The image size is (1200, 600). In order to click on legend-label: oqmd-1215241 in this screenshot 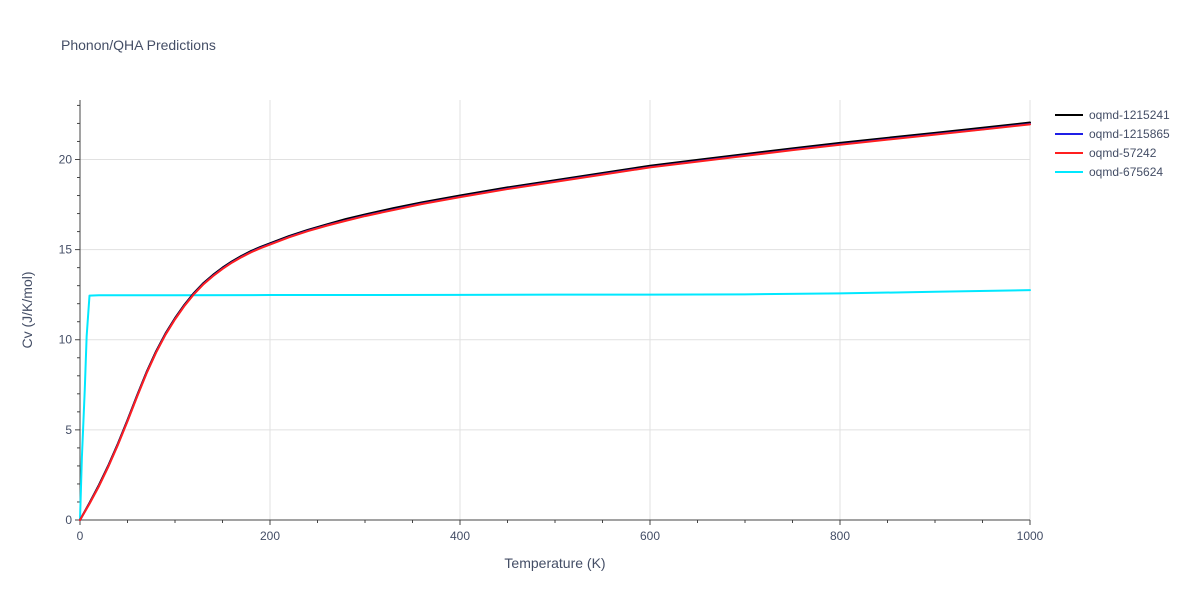, I will do `click(1129, 115)`.